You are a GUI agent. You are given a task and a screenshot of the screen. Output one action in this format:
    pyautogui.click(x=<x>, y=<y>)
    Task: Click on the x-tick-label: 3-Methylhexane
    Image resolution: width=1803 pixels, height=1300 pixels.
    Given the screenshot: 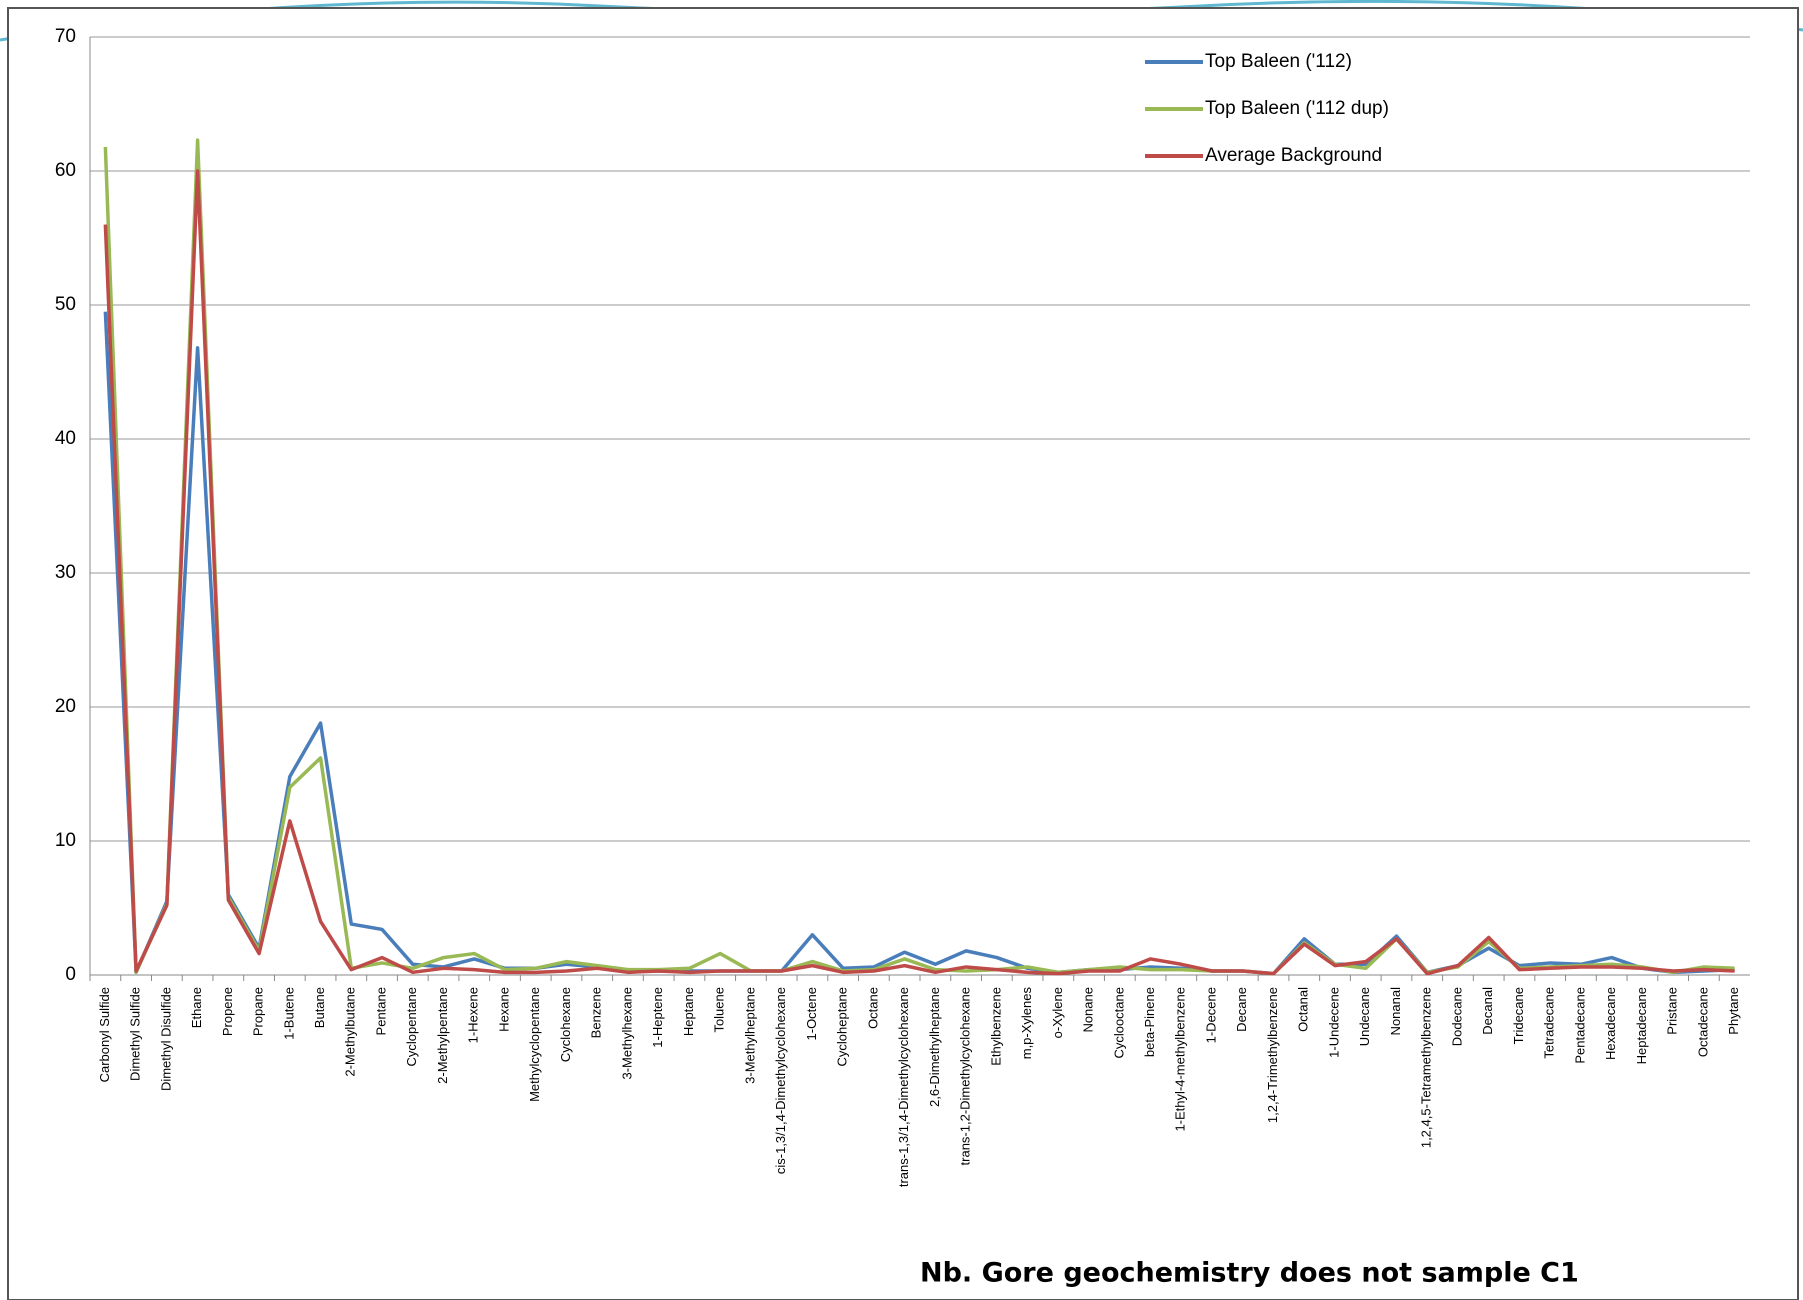 What is the action you would take?
    pyautogui.click(x=626, y=1033)
    